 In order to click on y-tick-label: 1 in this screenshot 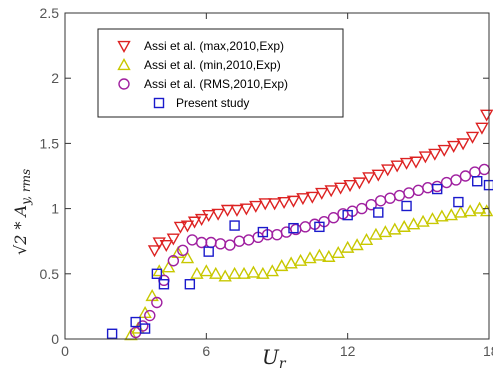, I will do `click(55, 209)`.